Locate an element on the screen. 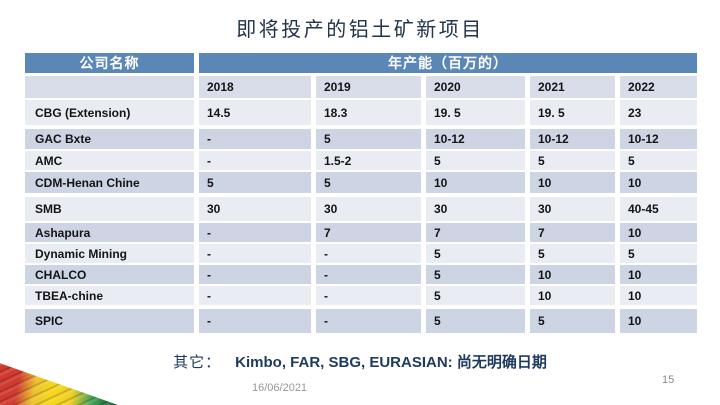 The width and height of the screenshot is (720, 405). company-name: Dynamic Mining is located at coordinates (109, 253).